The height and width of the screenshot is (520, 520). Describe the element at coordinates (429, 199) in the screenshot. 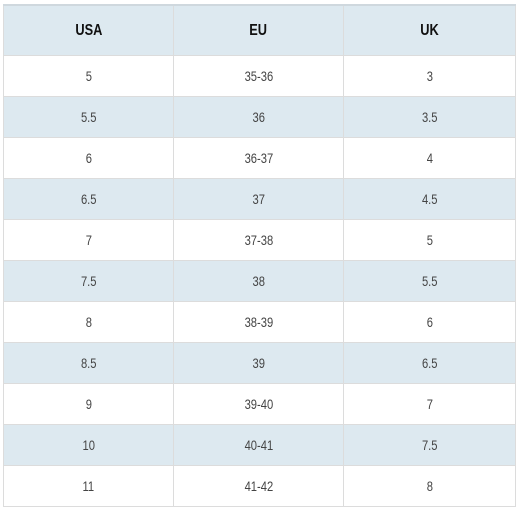

I see `cell-uk: 4.5` at that location.